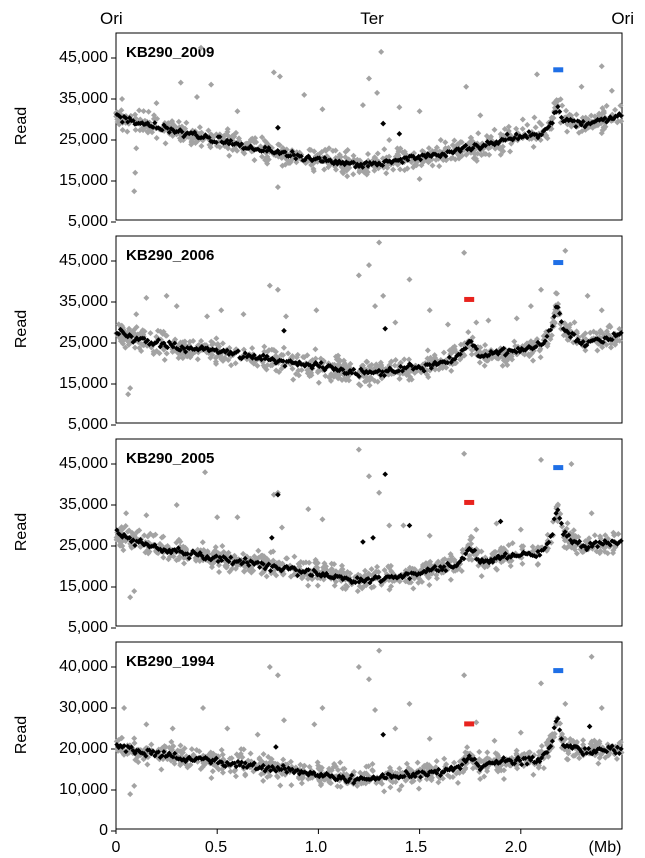  Describe the element at coordinates (170, 661) in the screenshot. I see `panel-title: KB290_1994` at that location.